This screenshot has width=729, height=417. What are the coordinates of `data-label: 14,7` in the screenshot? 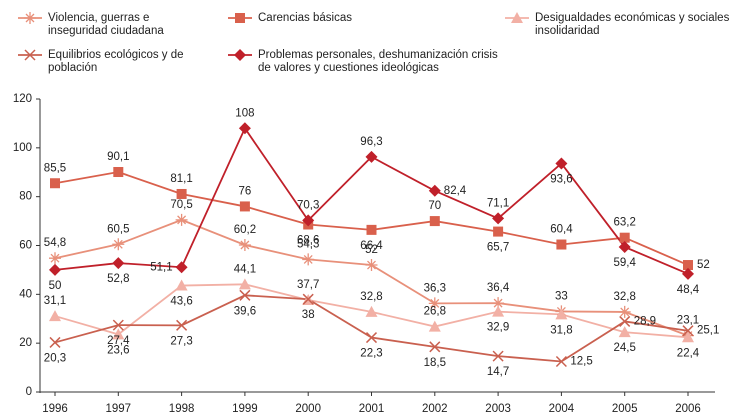 It's located at (498, 372).